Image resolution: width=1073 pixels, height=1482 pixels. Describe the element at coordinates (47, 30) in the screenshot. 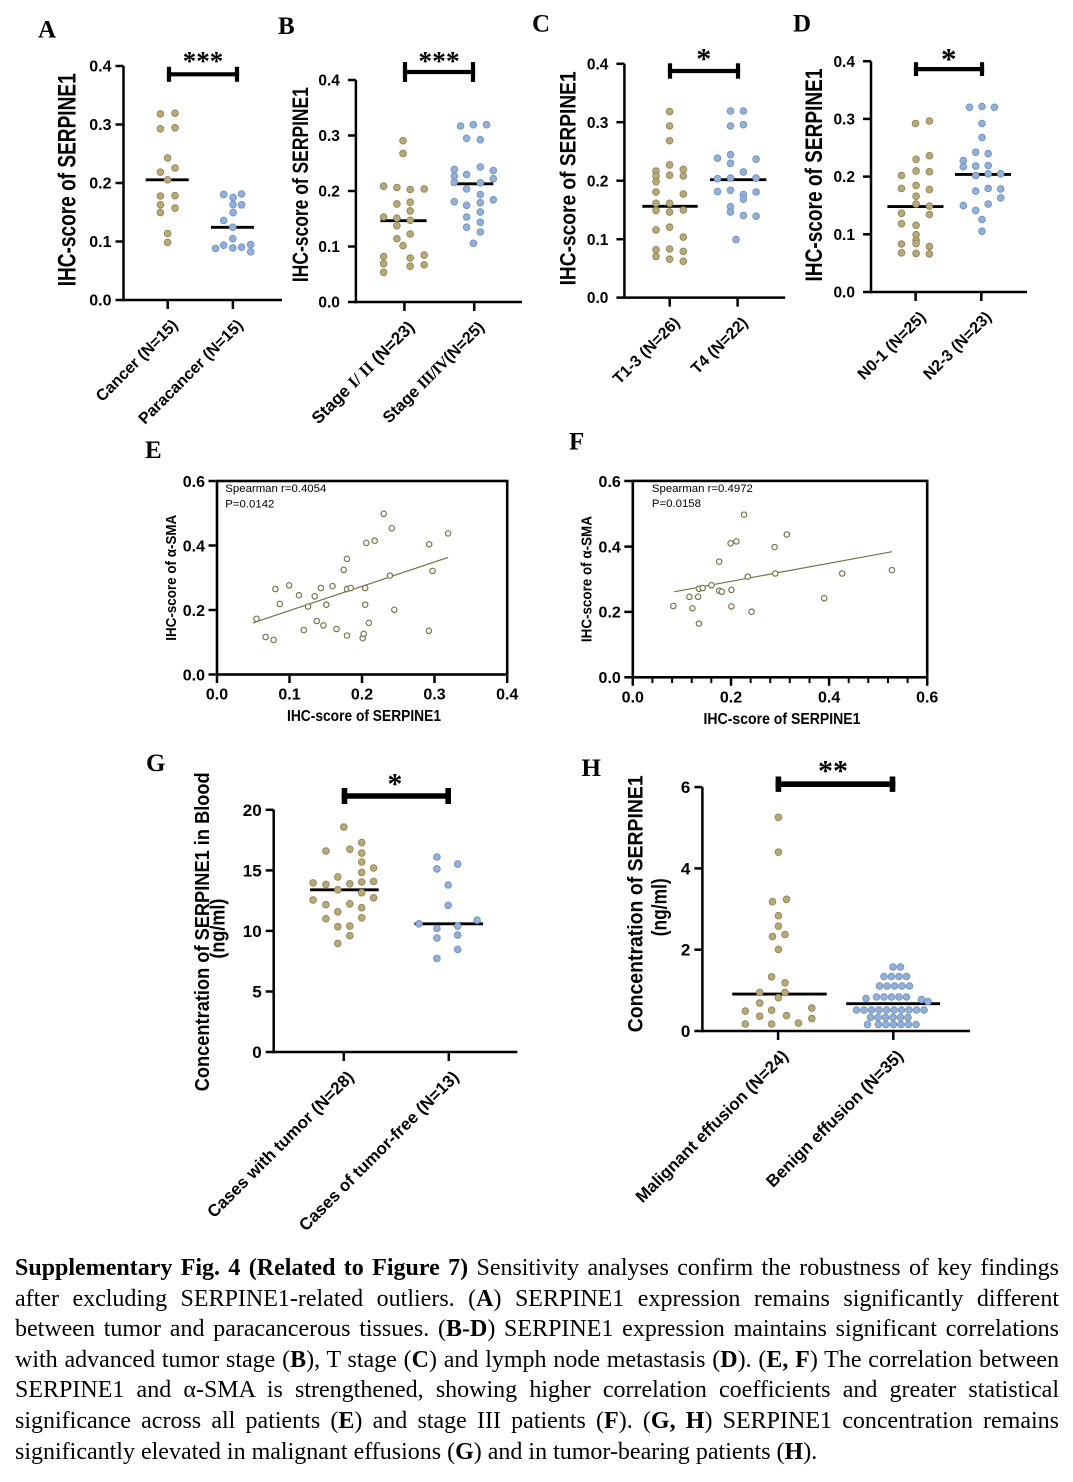

I see `svg-text: A` at that location.